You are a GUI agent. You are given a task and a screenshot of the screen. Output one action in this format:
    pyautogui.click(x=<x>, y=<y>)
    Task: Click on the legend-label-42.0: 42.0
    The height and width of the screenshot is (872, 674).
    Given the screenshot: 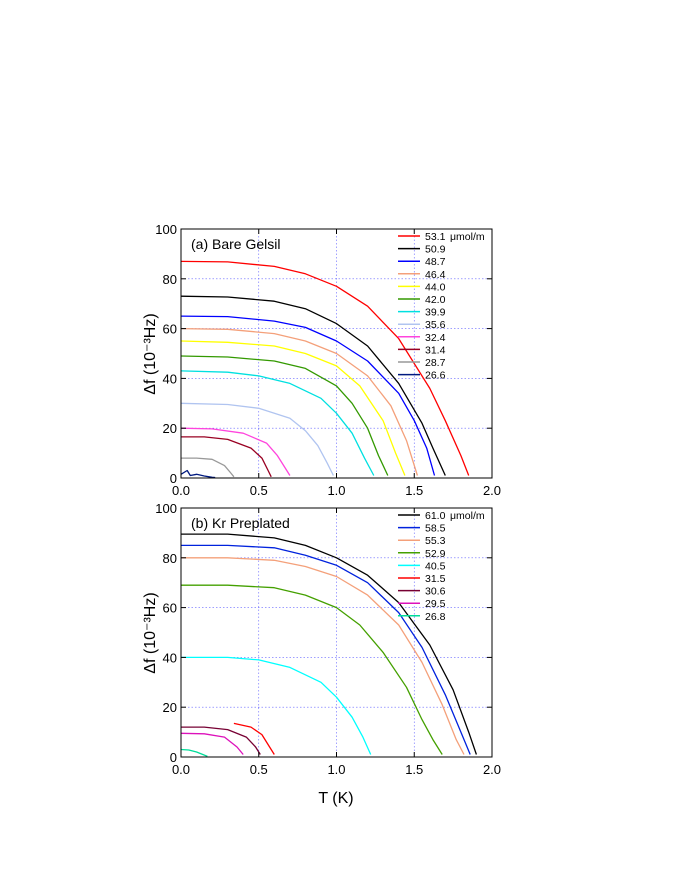 What is the action you would take?
    pyautogui.click(x=435, y=300)
    